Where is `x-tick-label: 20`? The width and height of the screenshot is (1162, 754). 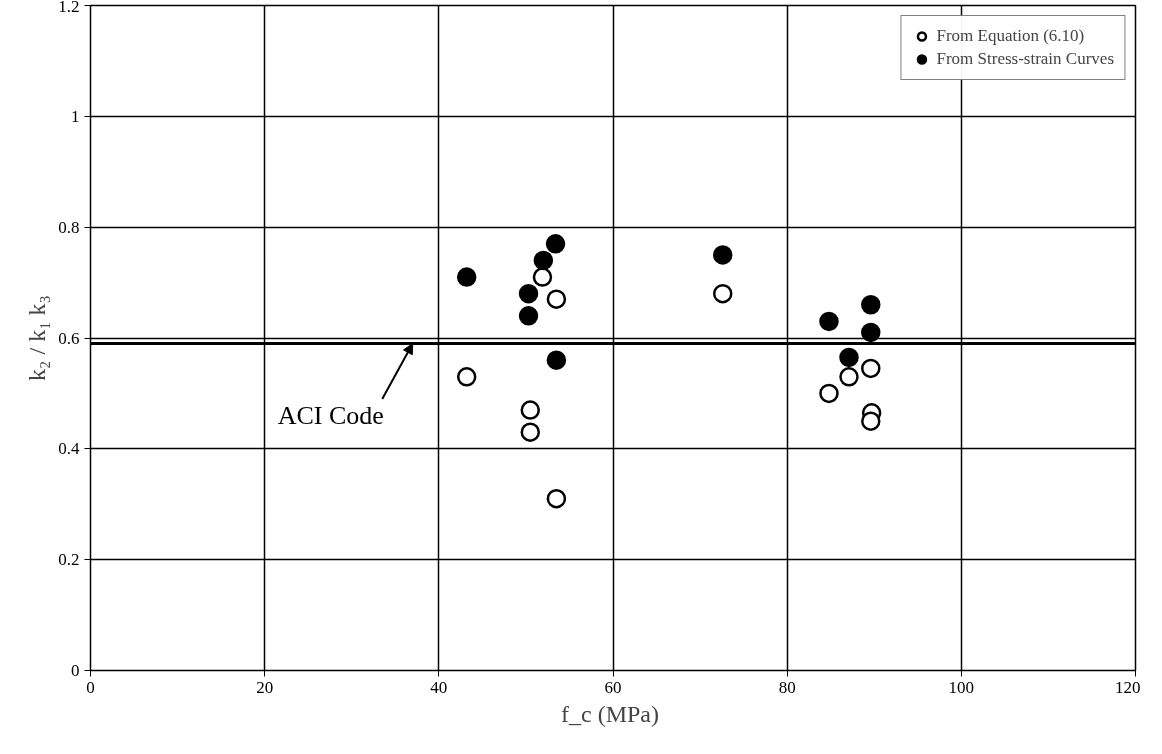 x-tick-label: 20 is located at coordinates (265, 687).